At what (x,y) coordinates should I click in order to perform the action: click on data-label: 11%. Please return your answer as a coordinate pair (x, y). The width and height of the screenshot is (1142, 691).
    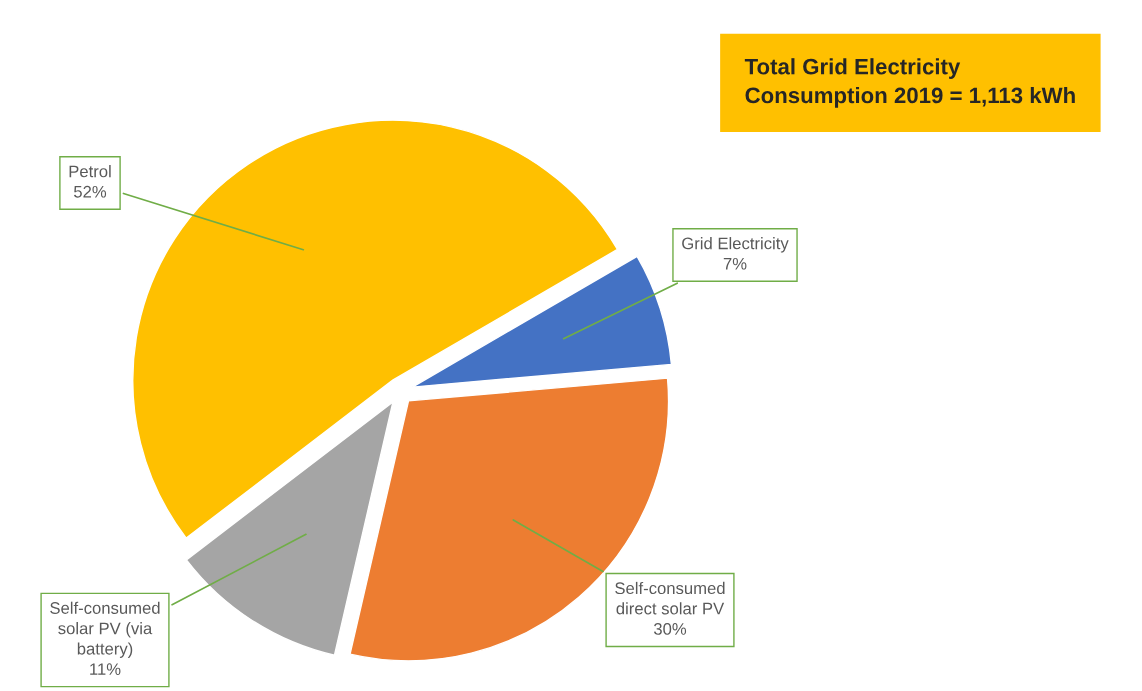
    Looking at the image, I should click on (105, 669).